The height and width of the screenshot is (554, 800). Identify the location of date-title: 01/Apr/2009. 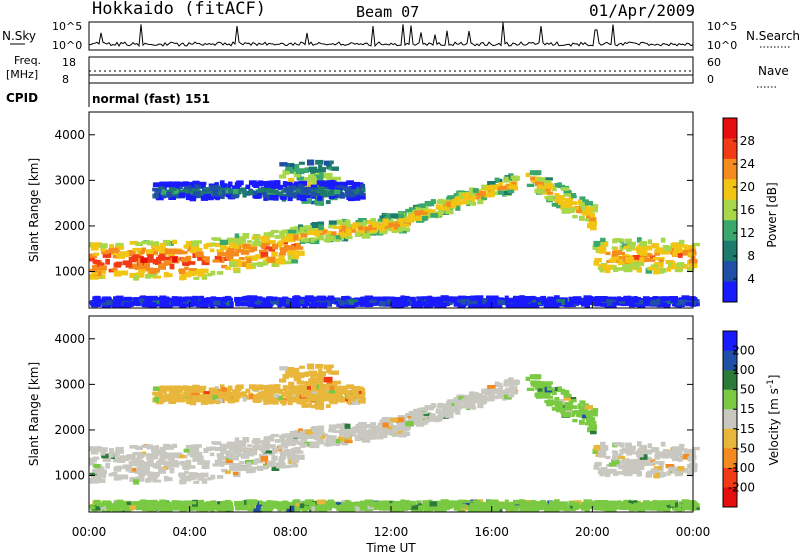
(642, 10).